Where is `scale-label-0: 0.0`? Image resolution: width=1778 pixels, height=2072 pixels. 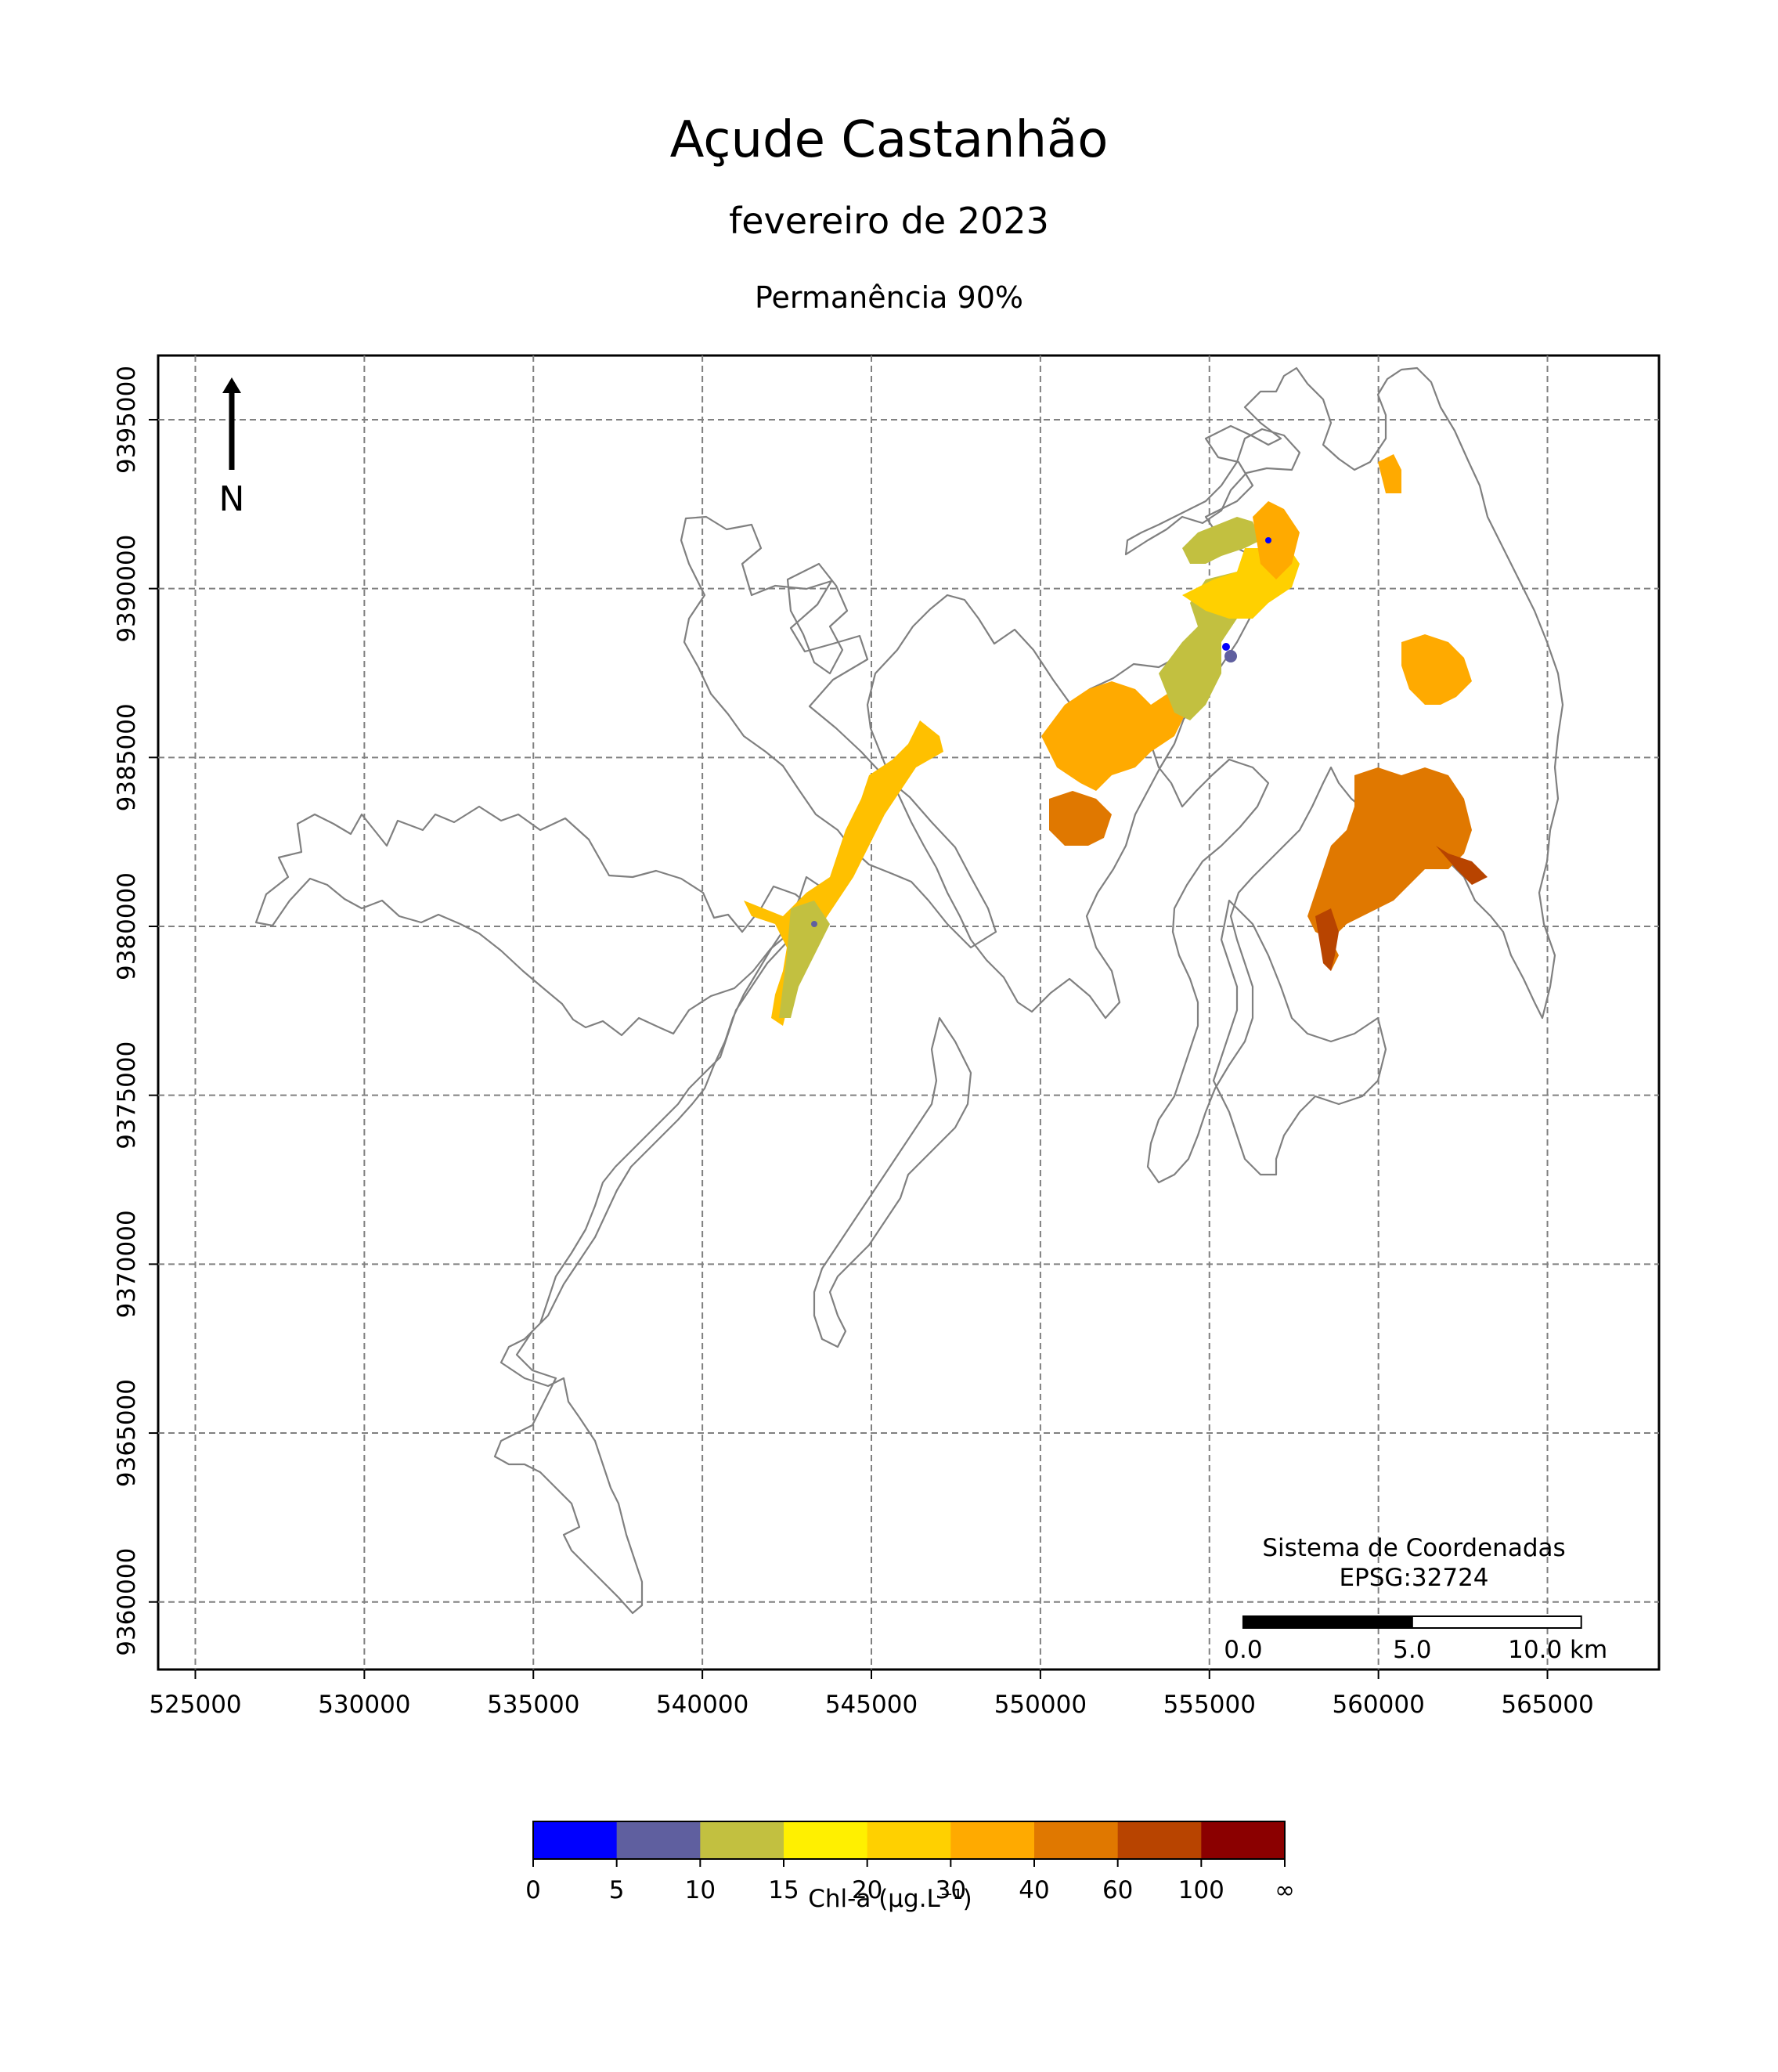 scale-label-0: 0.0 is located at coordinates (1243, 1650).